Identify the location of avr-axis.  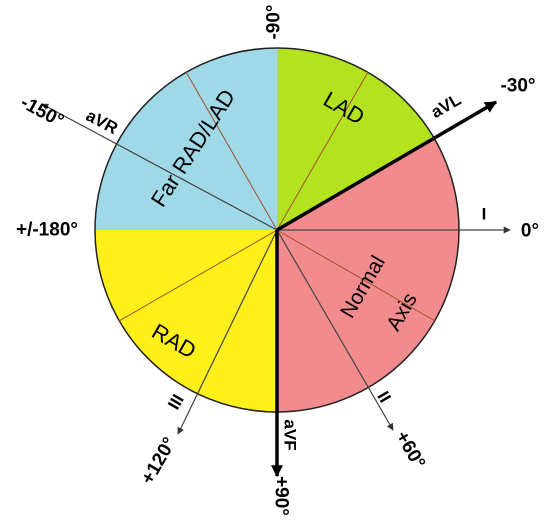
(159, 167).